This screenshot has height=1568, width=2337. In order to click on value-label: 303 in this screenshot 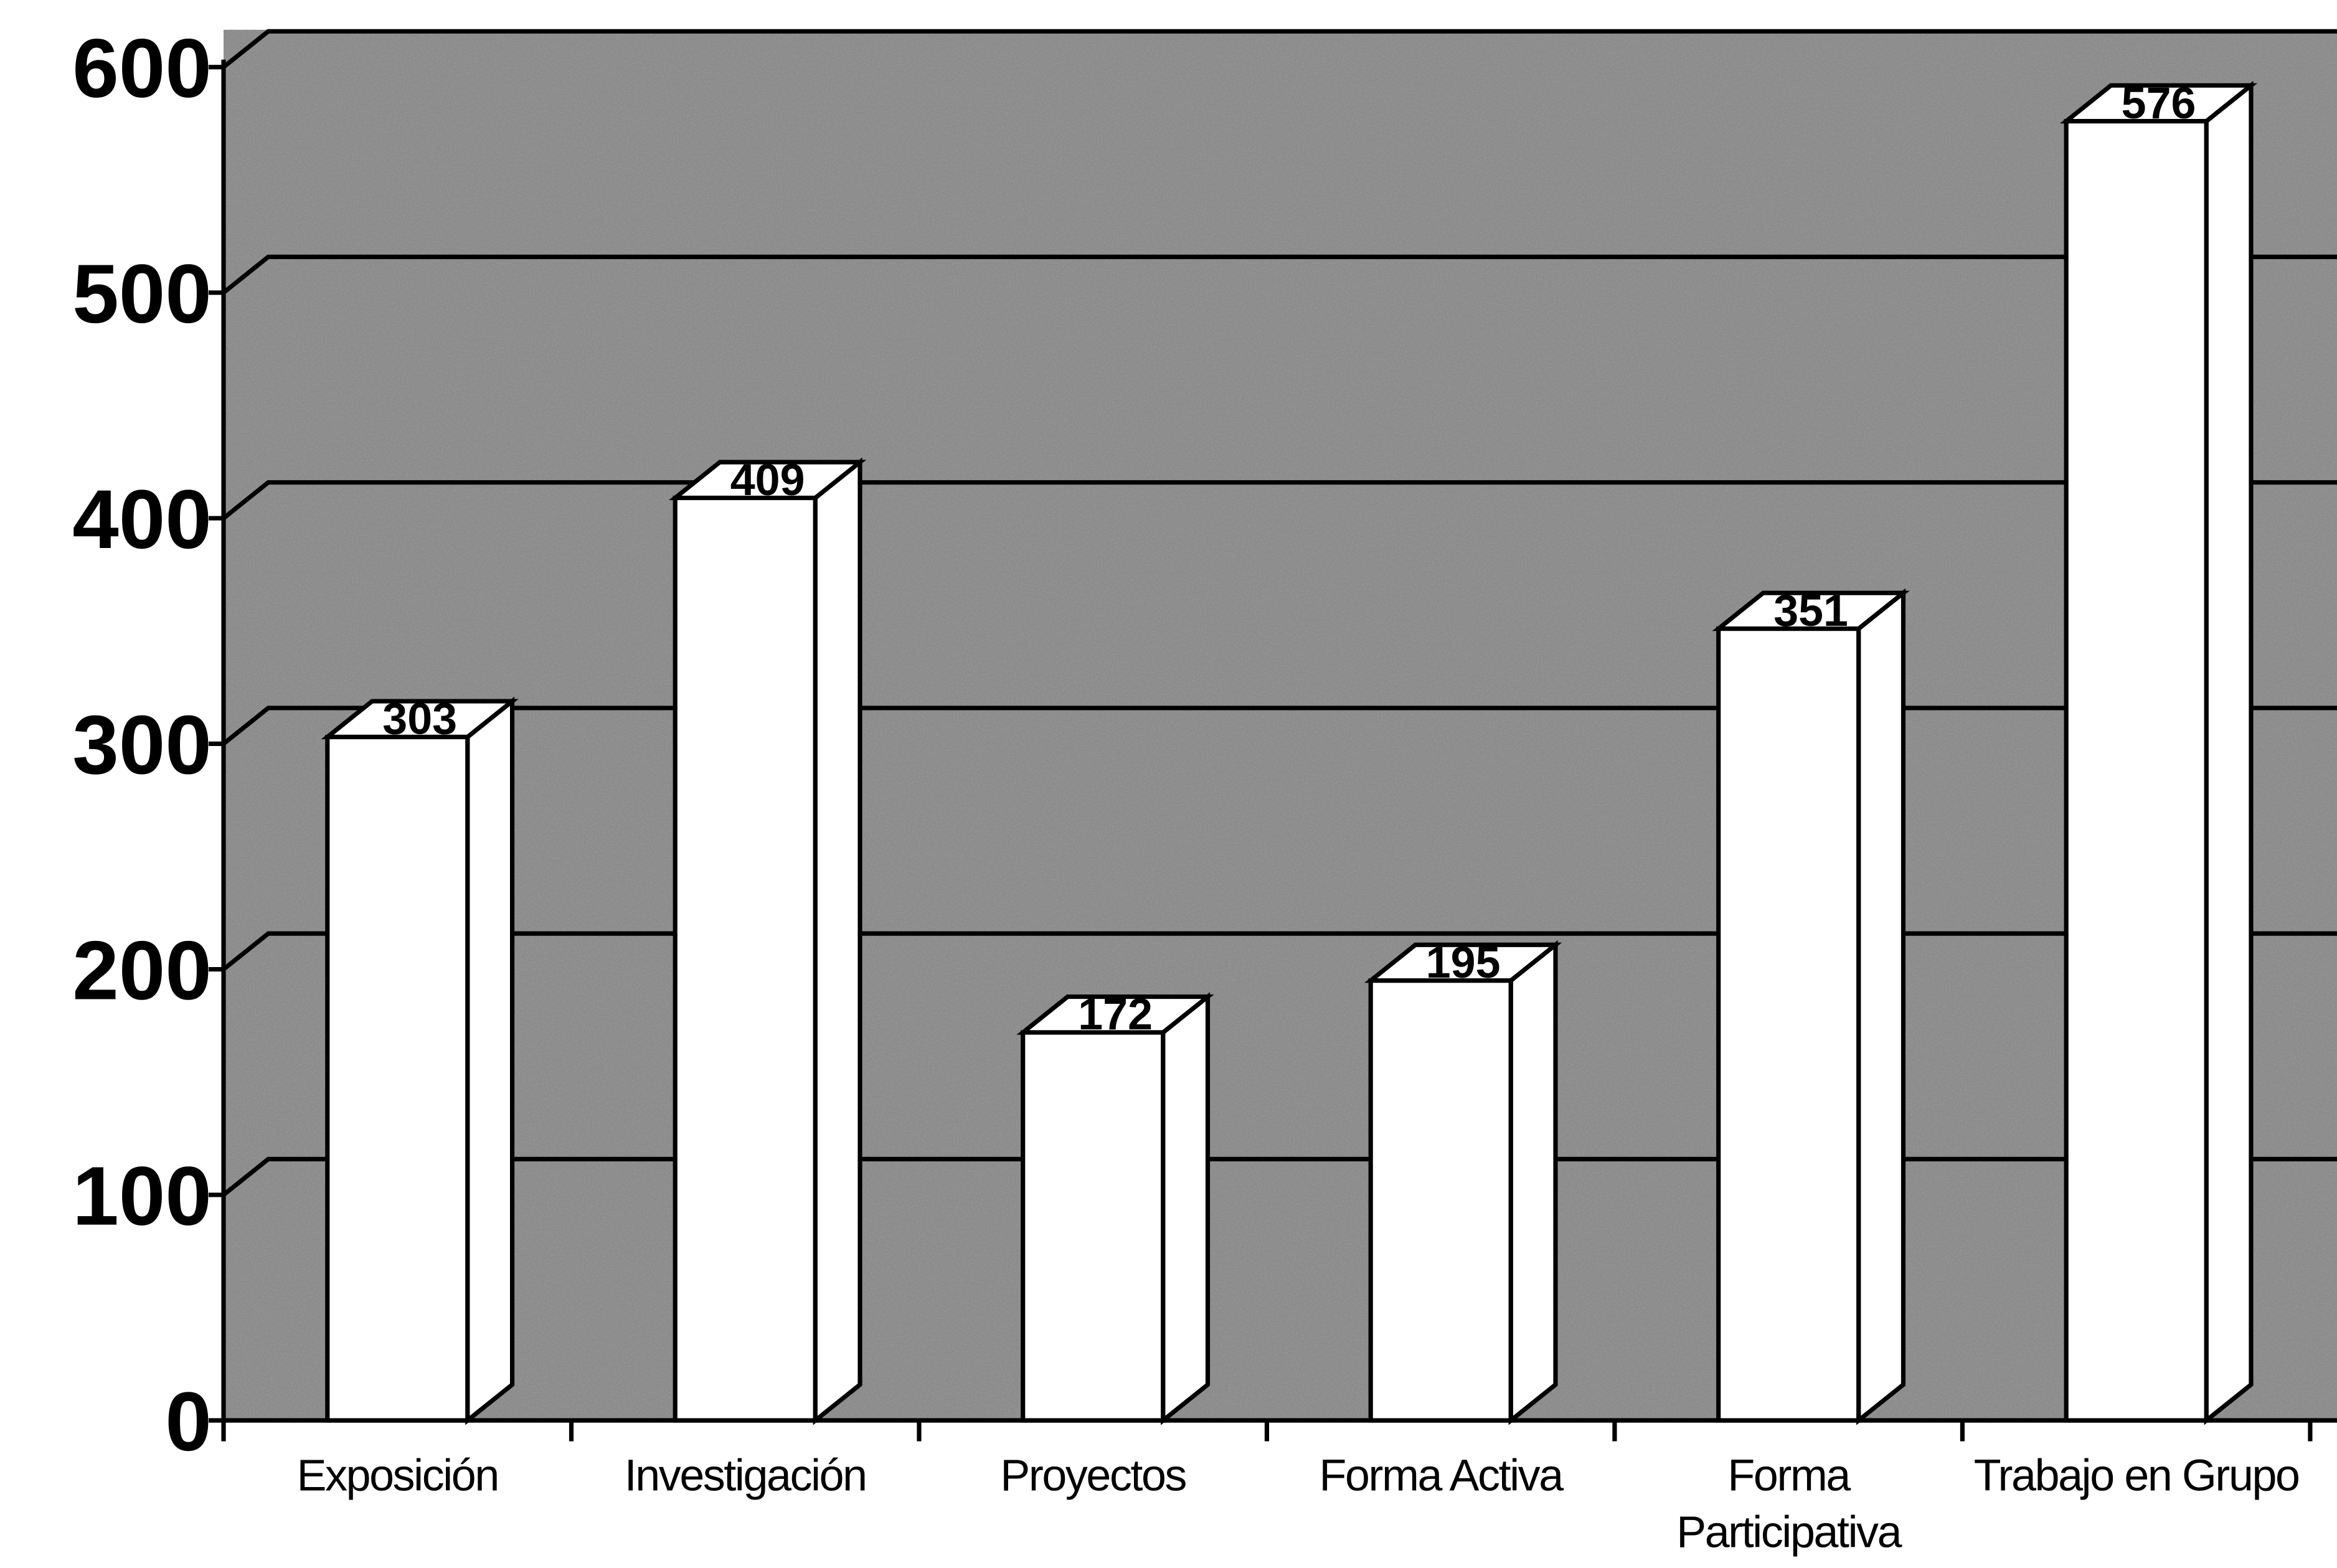, I will do `click(420, 719)`.